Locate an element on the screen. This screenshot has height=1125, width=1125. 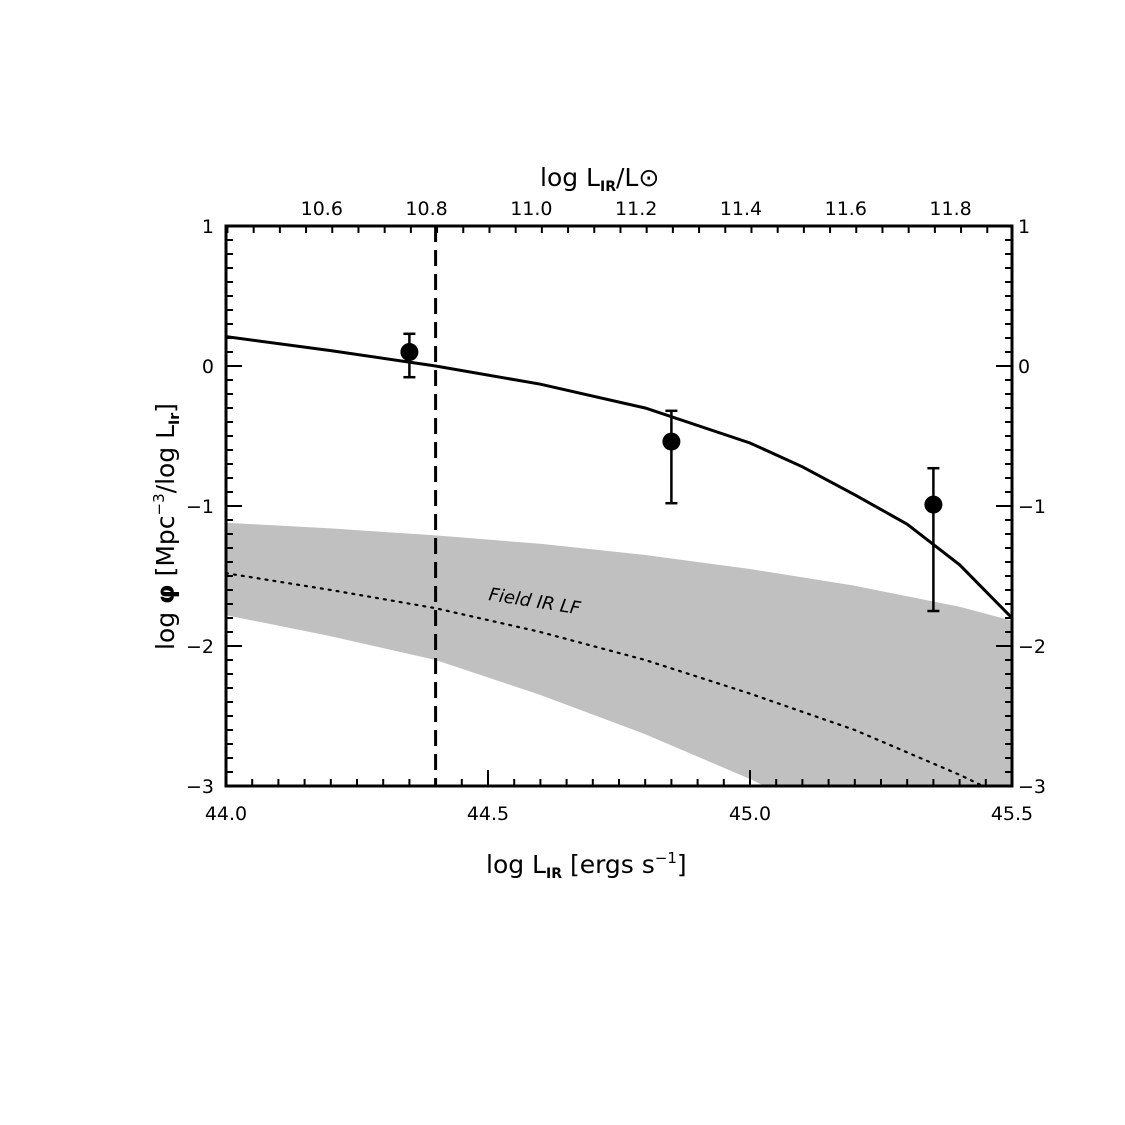
x-tick-label: 44.5 is located at coordinates (488, 814).